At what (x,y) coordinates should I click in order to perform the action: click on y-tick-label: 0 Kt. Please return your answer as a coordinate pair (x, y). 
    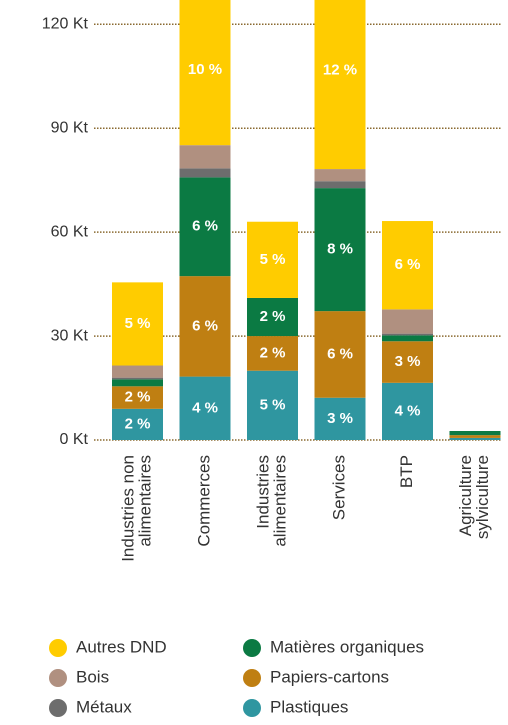
    Looking at the image, I should click on (74, 439).